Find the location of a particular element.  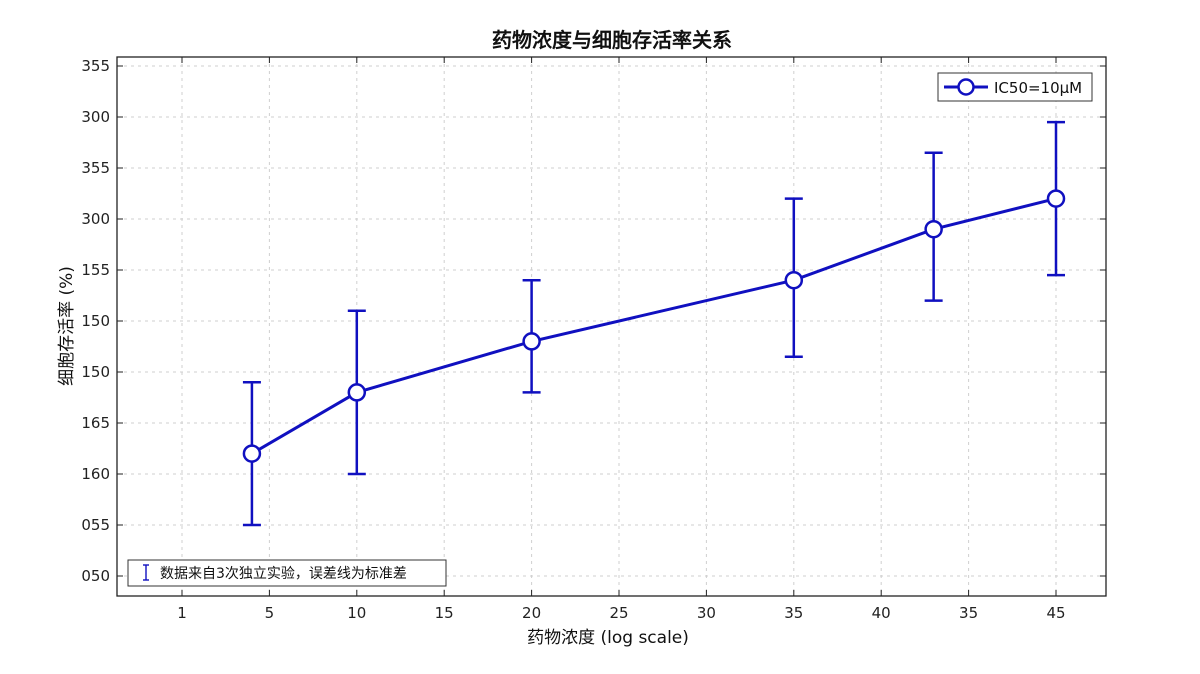

y-tick-label: 160 is located at coordinates (95, 474).